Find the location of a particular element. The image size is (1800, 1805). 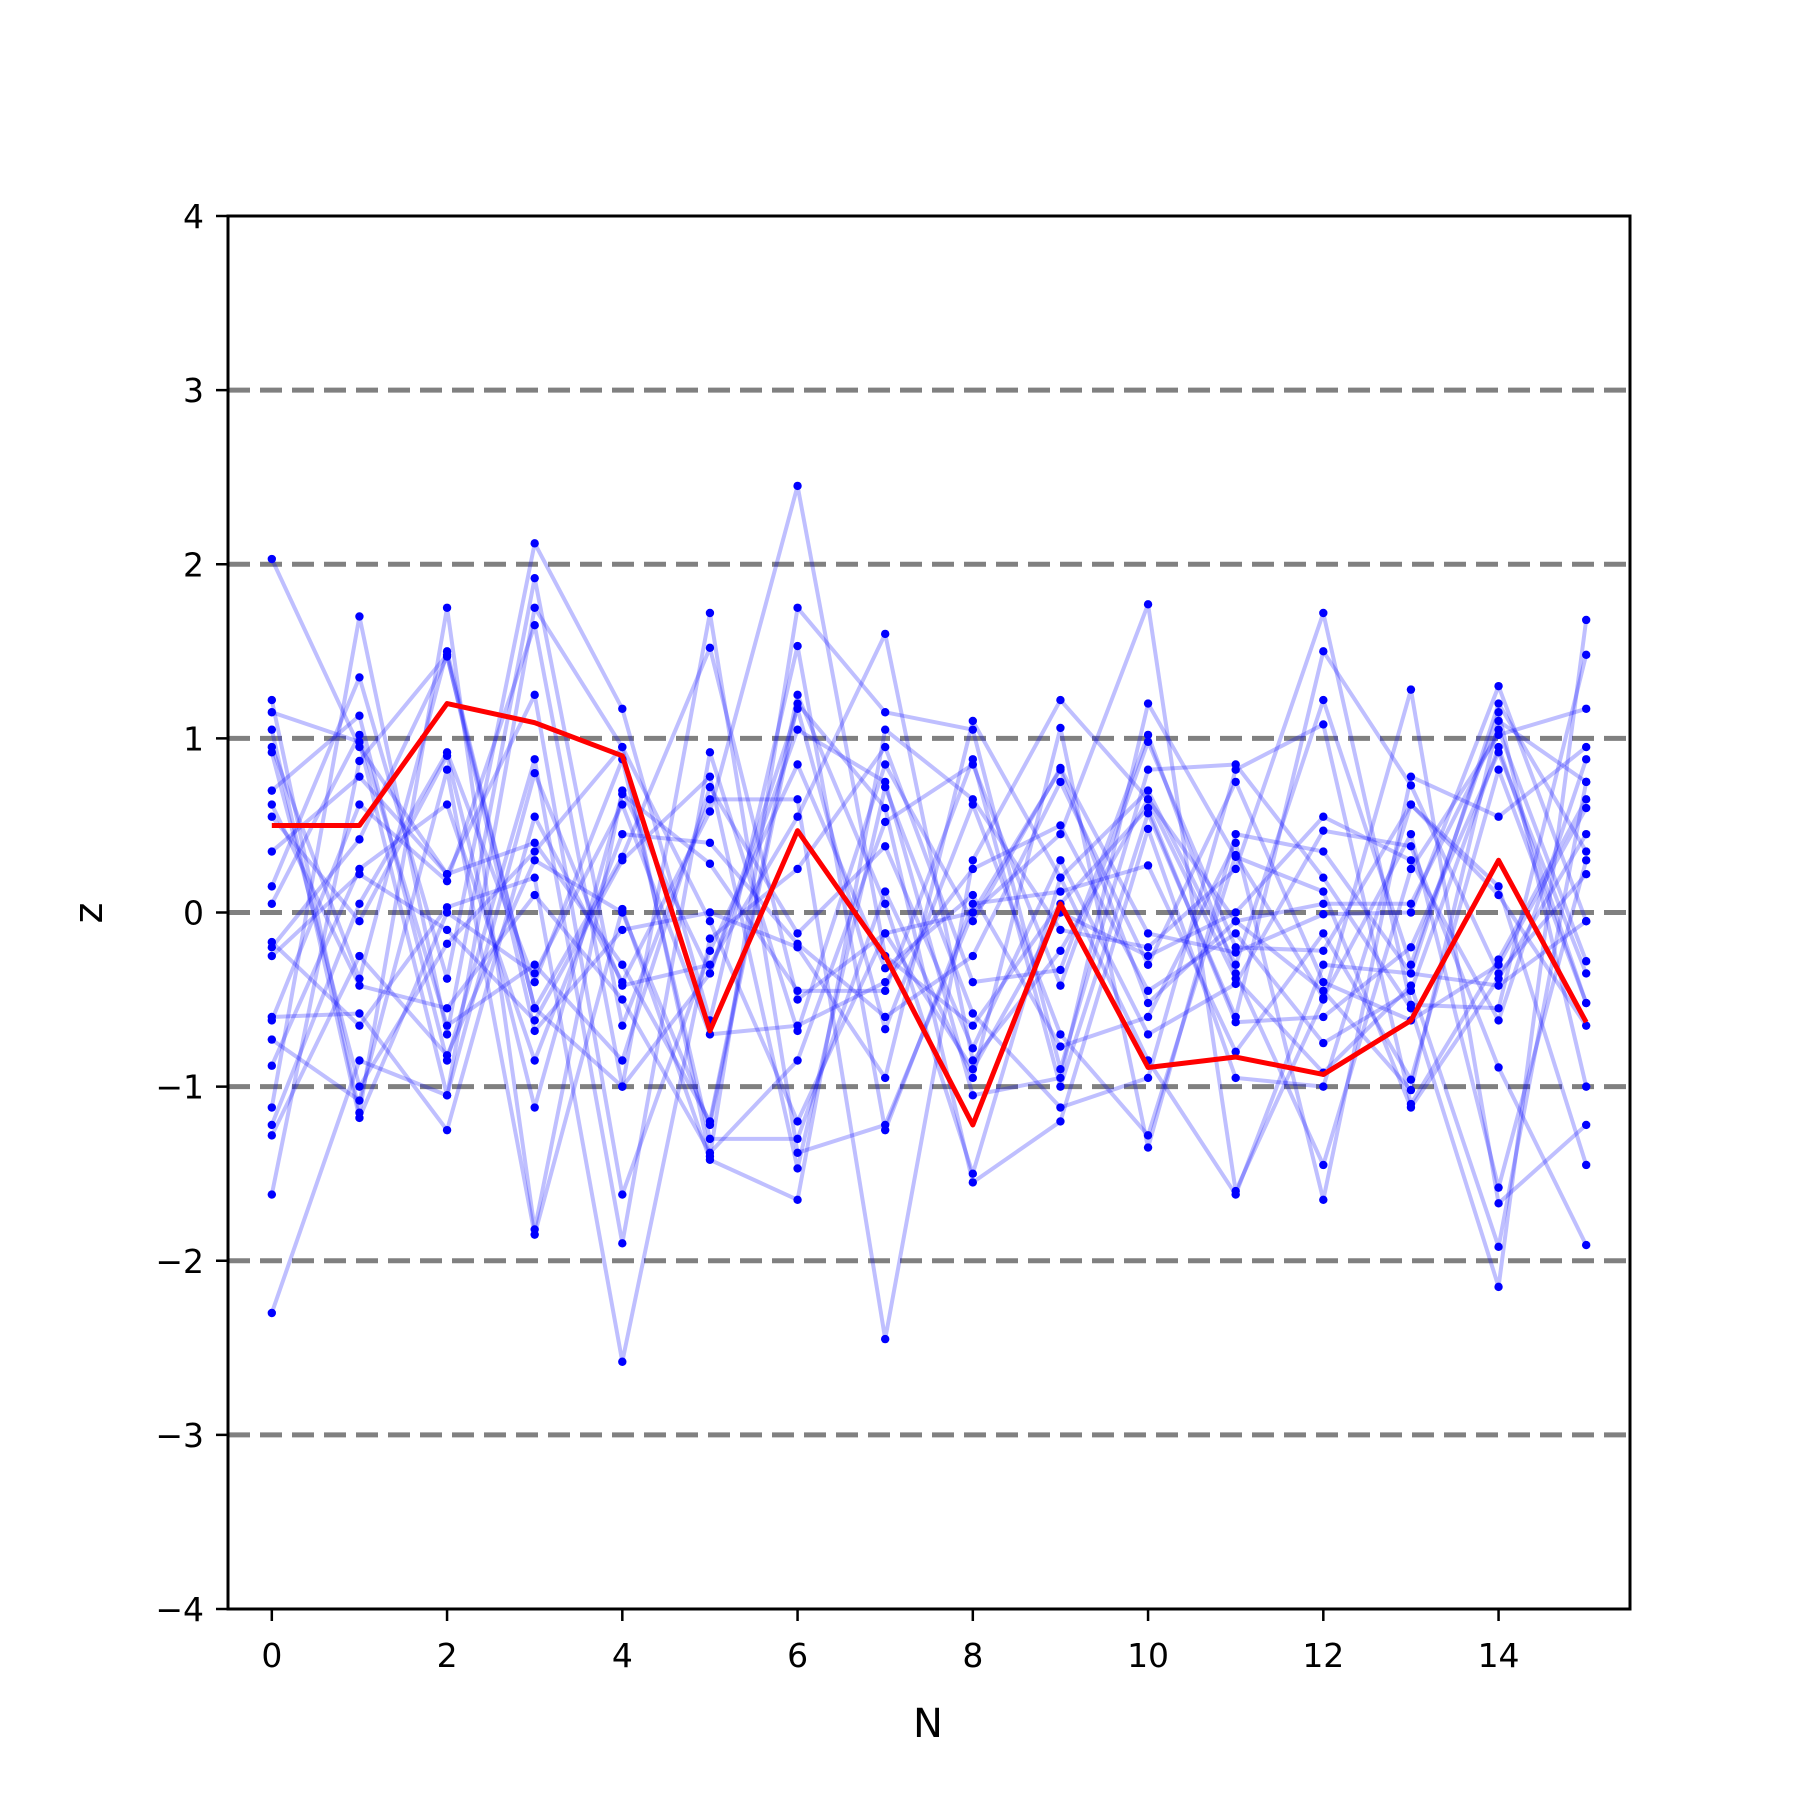

y-tick-label: 2 is located at coordinates (193, 564).